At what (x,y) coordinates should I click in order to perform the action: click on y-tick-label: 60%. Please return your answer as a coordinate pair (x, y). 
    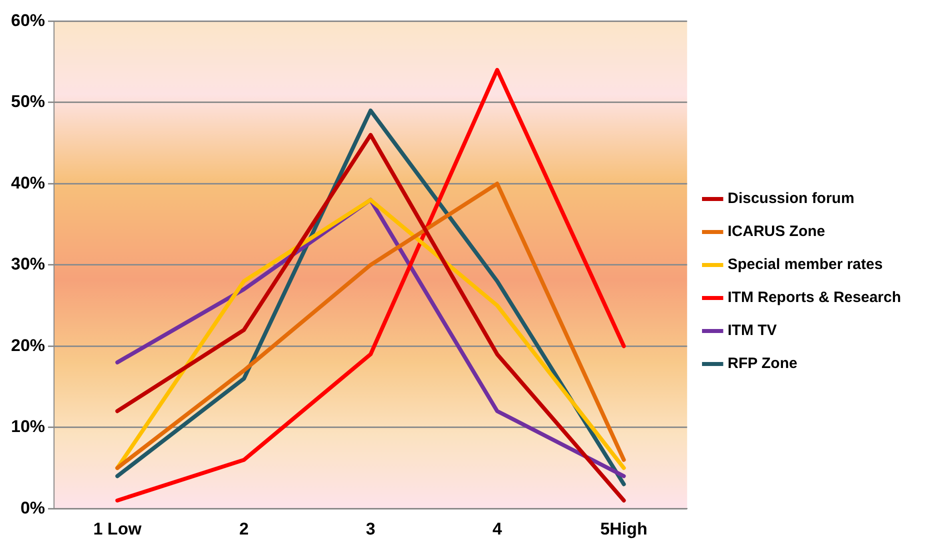
    Looking at the image, I should click on (28, 20).